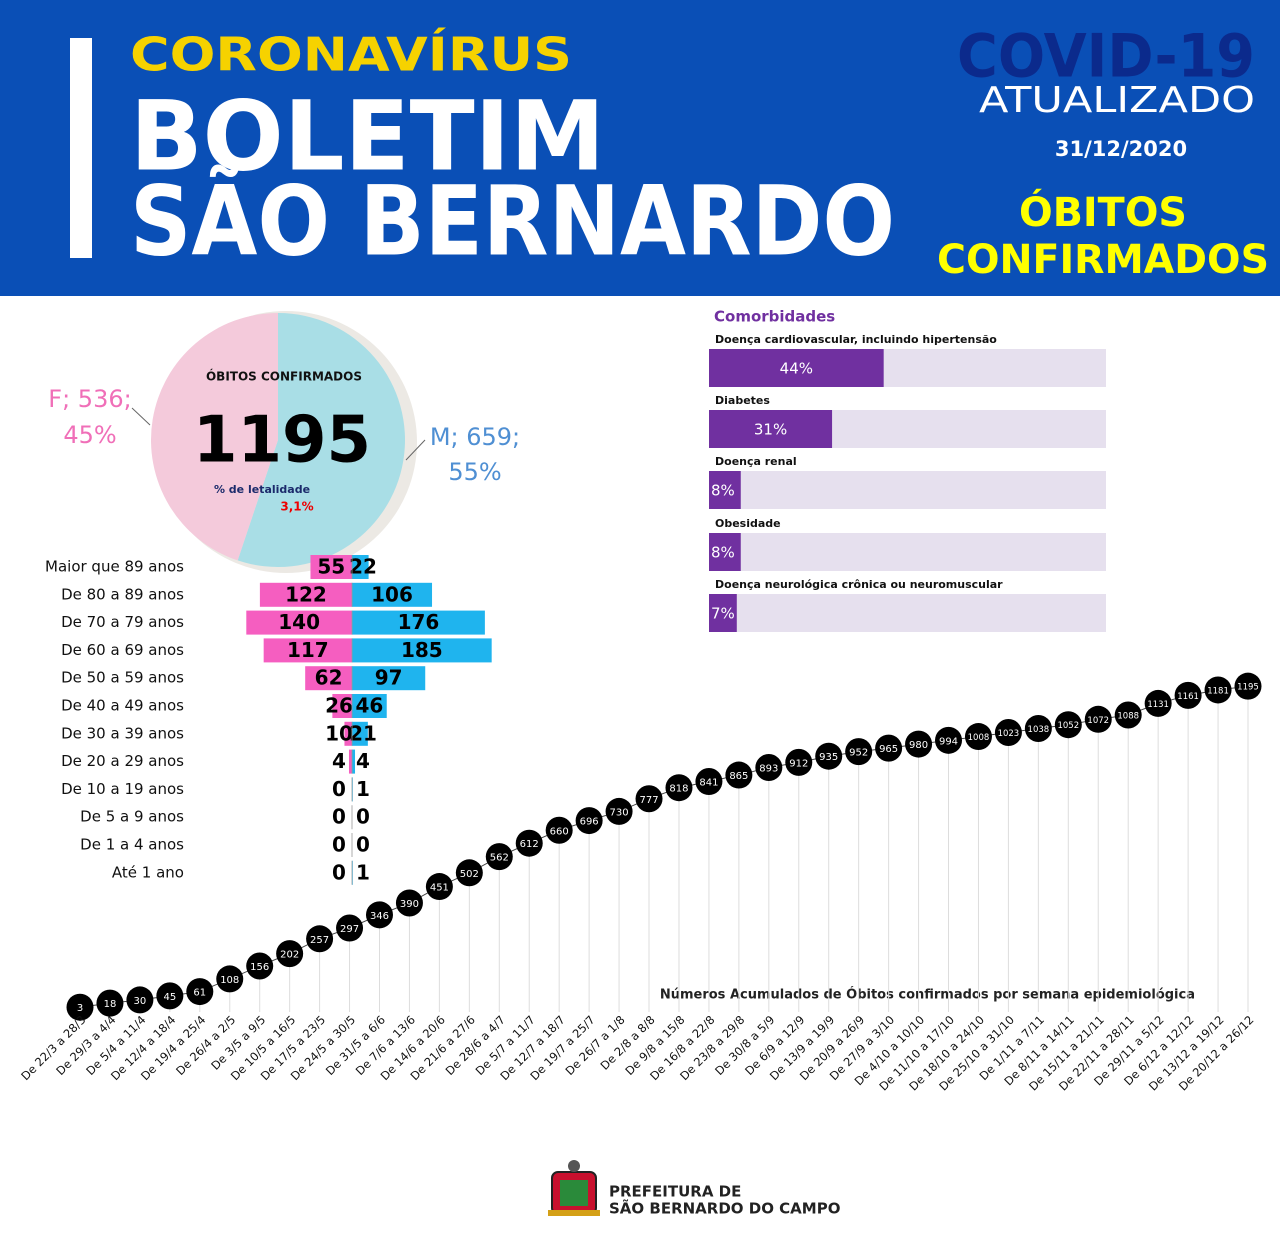 This screenshot has height=1258, width=1280. Describe the element at coordinates (81, 148) in the screenshot. I see `header-bar` at that location.